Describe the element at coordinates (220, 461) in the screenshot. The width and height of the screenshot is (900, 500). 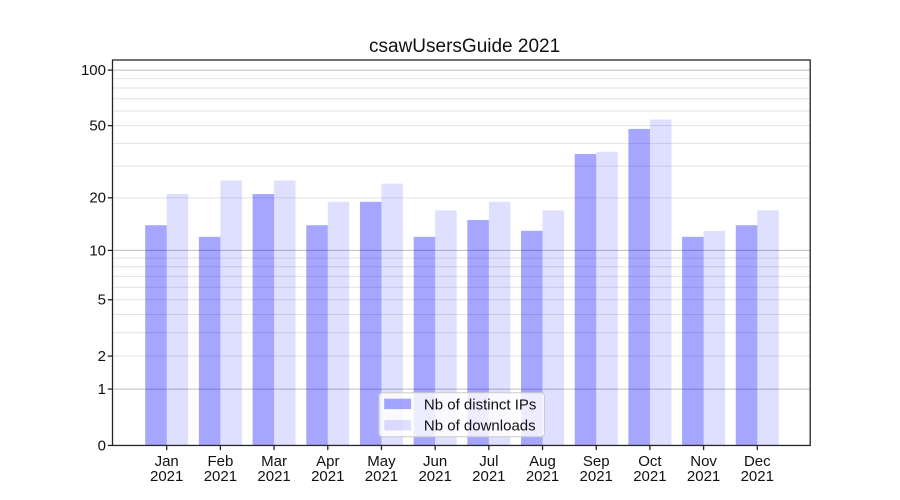
I see `svg-text: Feb` at that location.